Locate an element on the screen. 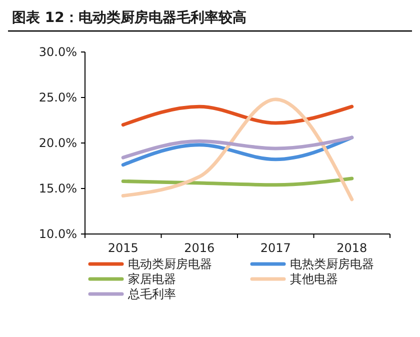 Image resolution: width=420 pixels, height=337 pixels. x-tick-label: 2017 is located at coordinates (275, 248).